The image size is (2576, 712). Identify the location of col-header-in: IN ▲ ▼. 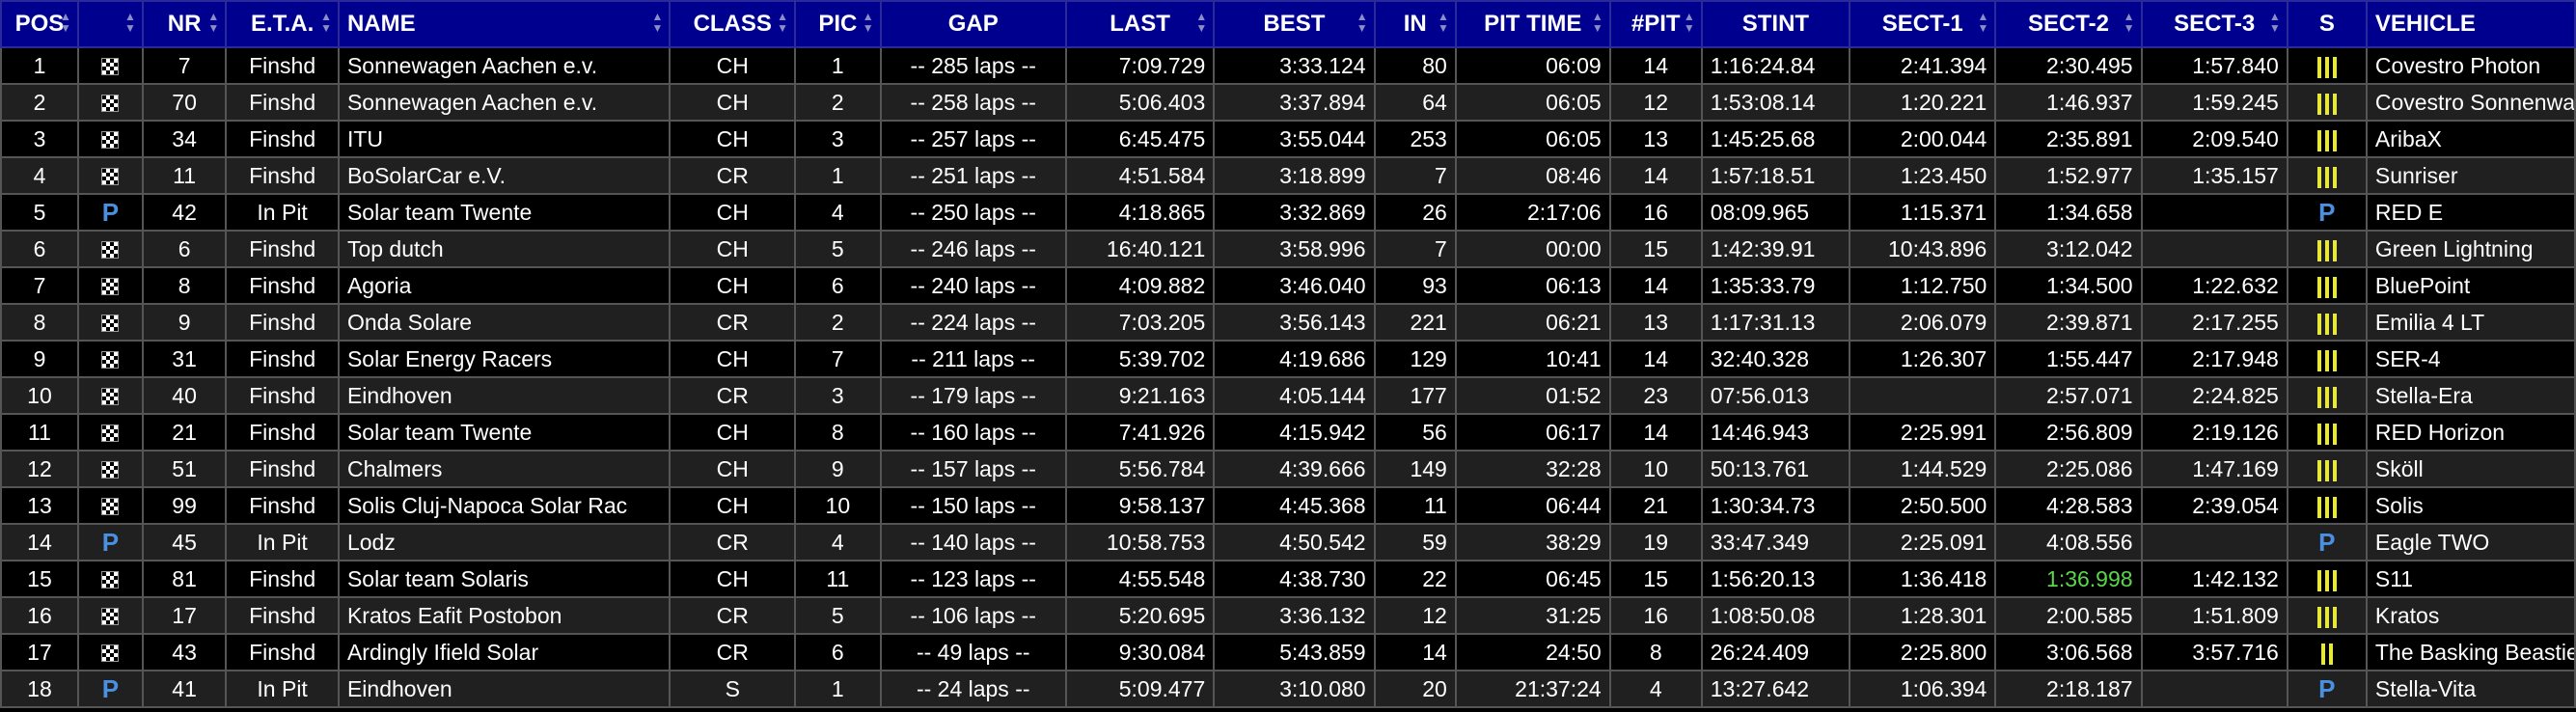
(1415, 24).